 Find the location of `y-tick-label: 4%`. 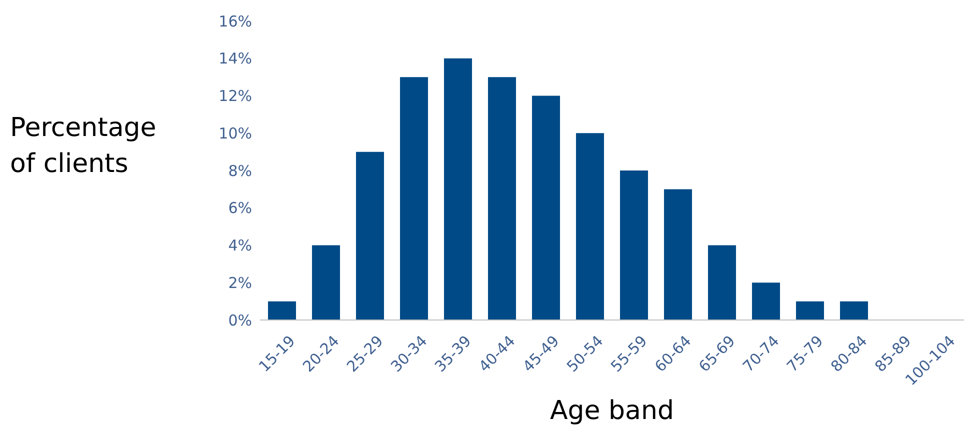

y-tick-label: 4% is located at coordinates (240, 245).